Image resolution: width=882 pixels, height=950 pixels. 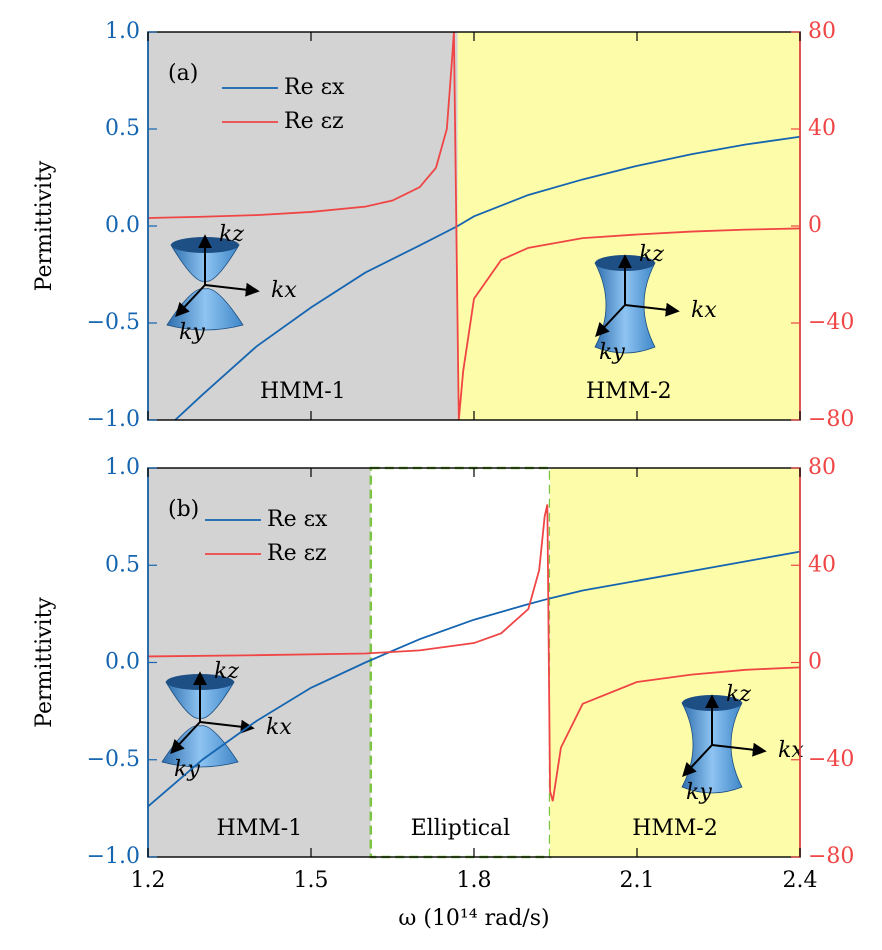 What do you see at coordinates (183, 73) in the screenshot?
I see `panel-label: (a)` at bounding box center [183, 73].